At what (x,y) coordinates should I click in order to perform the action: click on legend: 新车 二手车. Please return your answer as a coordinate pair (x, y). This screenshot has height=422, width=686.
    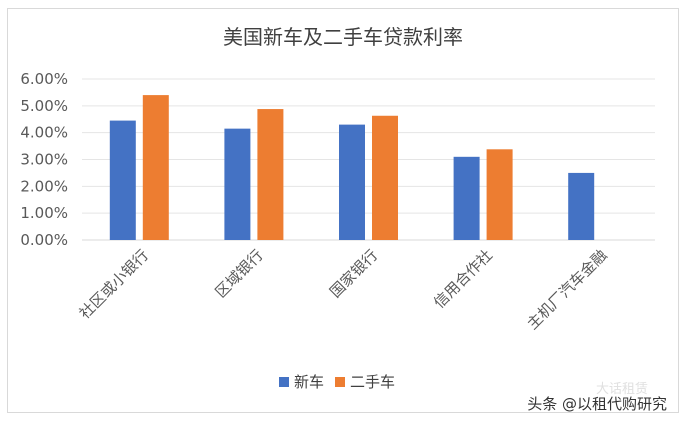
    Looking at the image, I should click on (337, 382).